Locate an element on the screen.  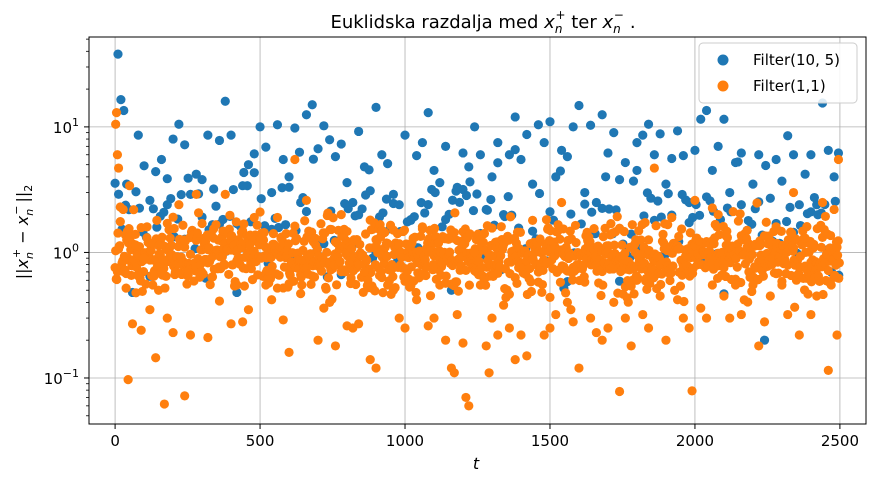
ylabel-var1: x is located at coordinates (22, 263).